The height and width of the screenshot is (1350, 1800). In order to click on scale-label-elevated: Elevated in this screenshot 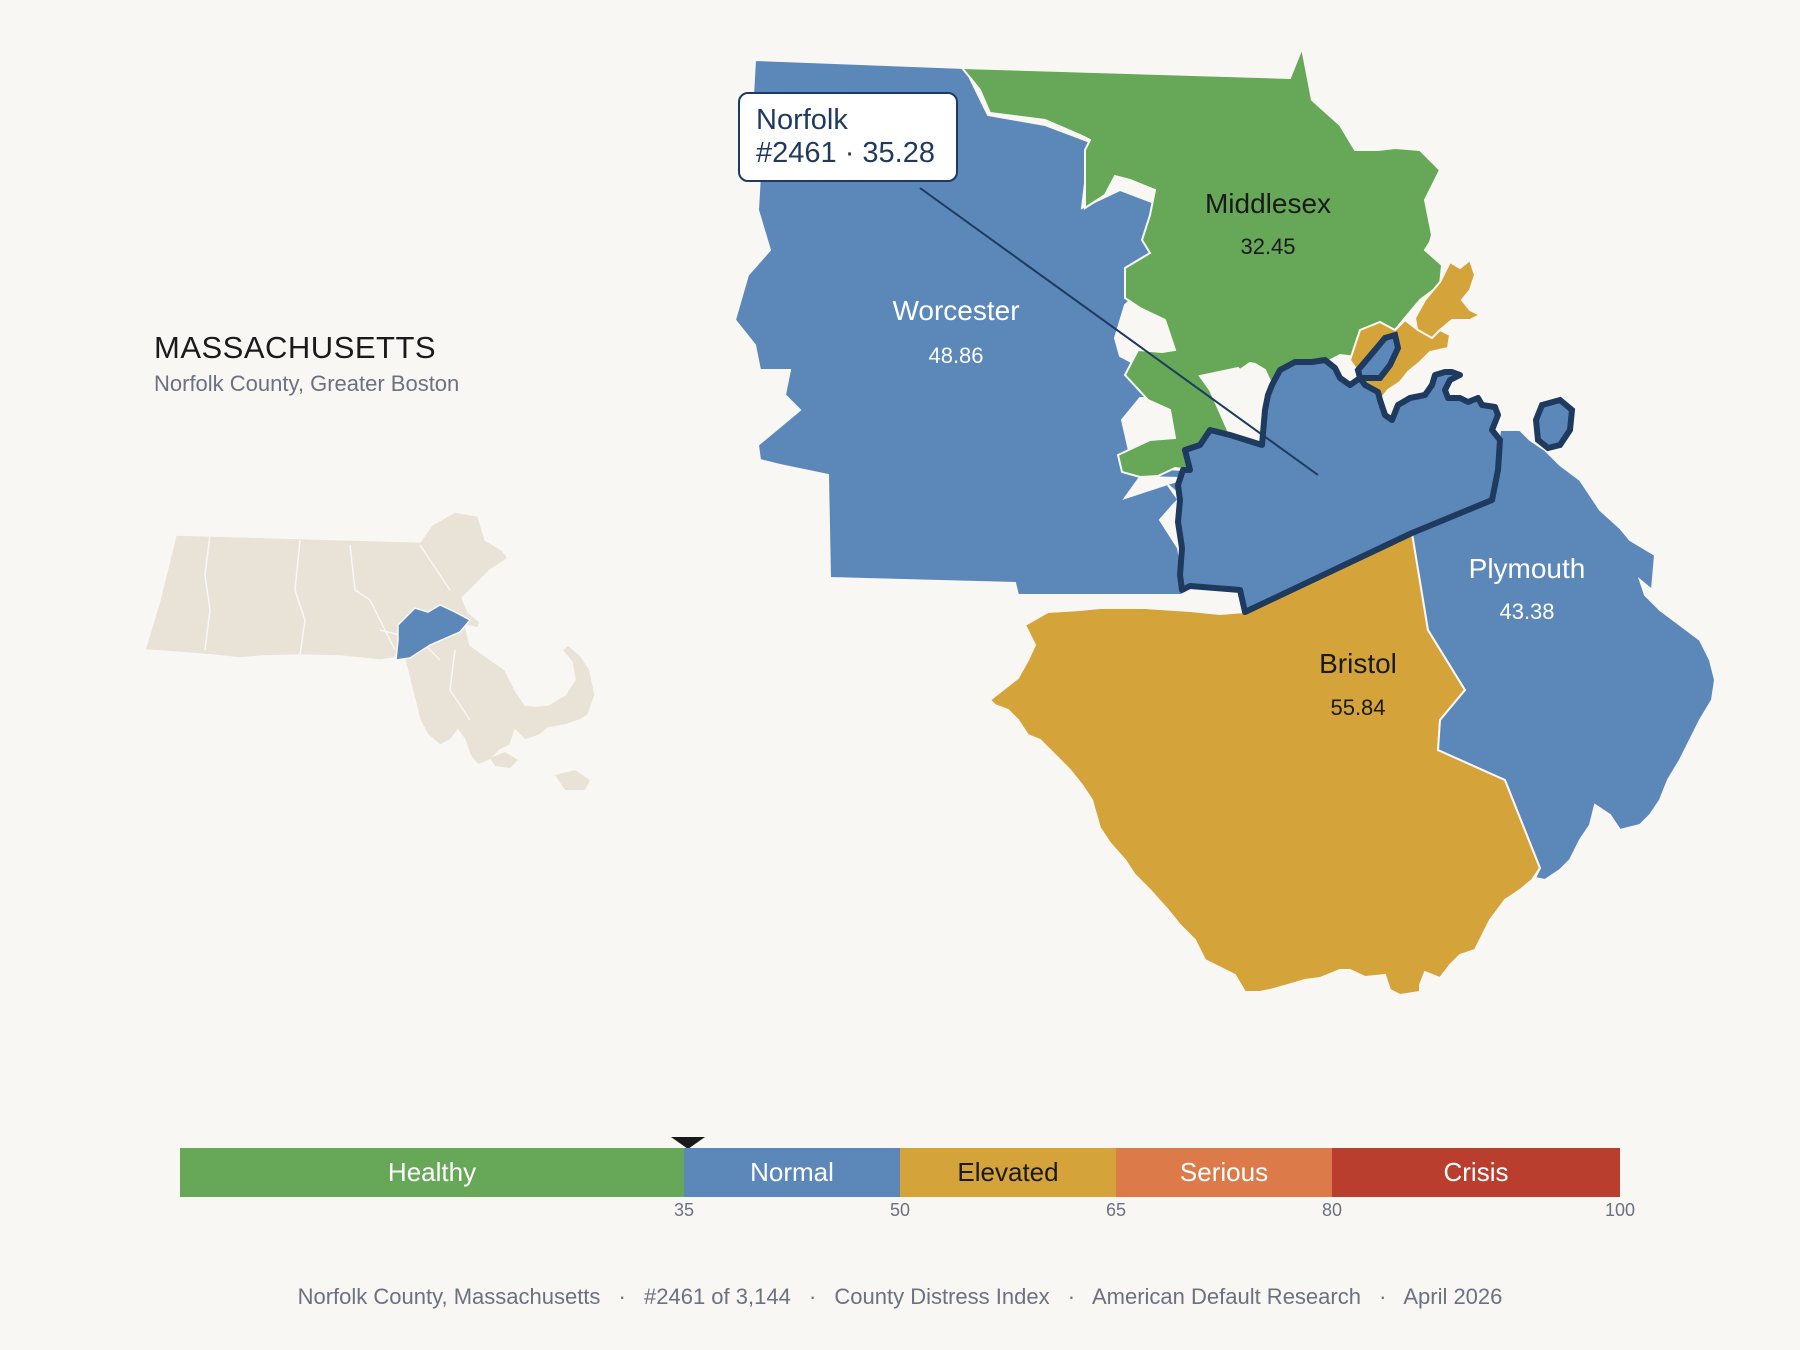, I will do `click(1008, 1172)`.